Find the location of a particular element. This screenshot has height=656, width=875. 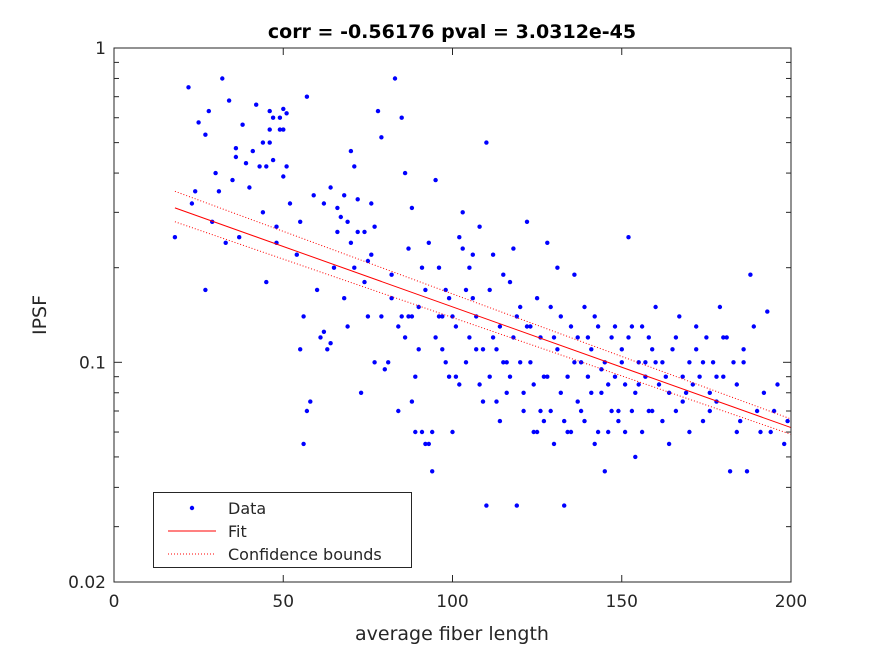

y-tick-label: 1 is located at coordinates (100, 49).